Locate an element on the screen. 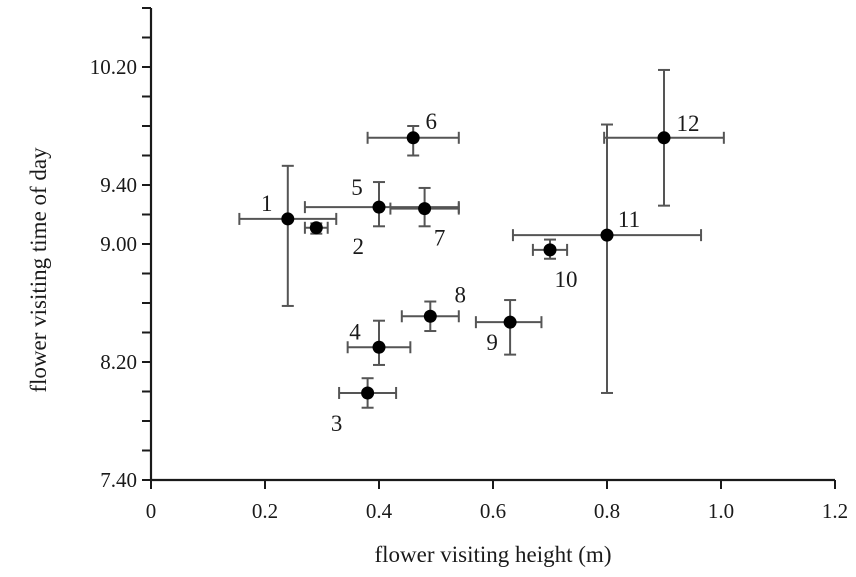 This screenshot has width=856, height=577. point-label-4: 4 is located at coordinates (355, 331).